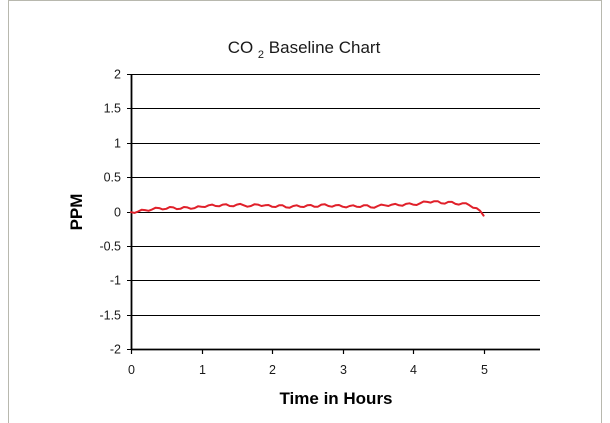 The height and width of the screenshot is (423, 610). Describe the element at coordinates (110, 316) in the screenshot. I see `y-tick-label: -1.5` at that location.